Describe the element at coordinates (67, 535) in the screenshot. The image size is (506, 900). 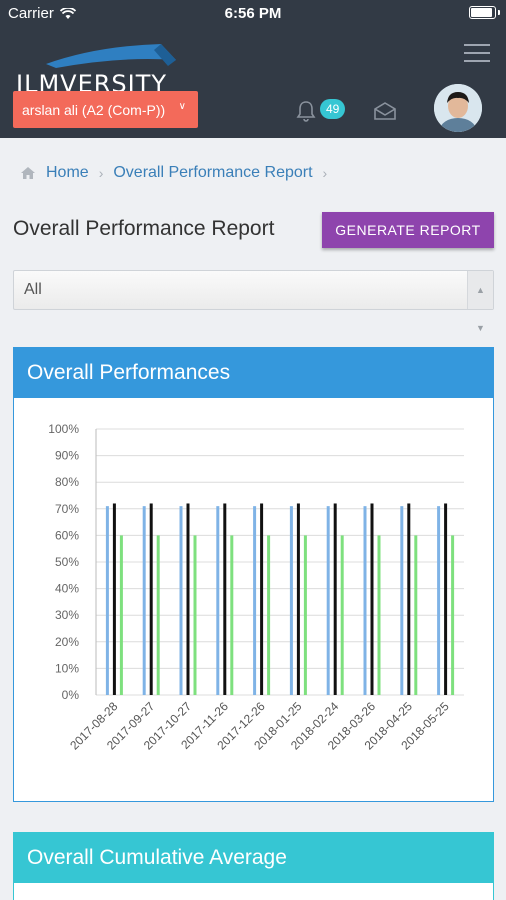
I see `y-tick-label: 60%` at that location.